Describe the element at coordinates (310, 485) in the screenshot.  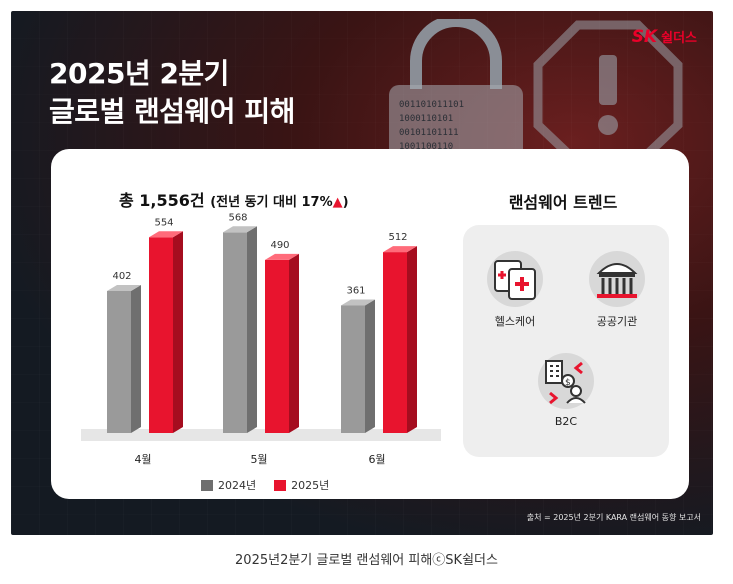
I see `legend-label-2025: 2025년` at that location.